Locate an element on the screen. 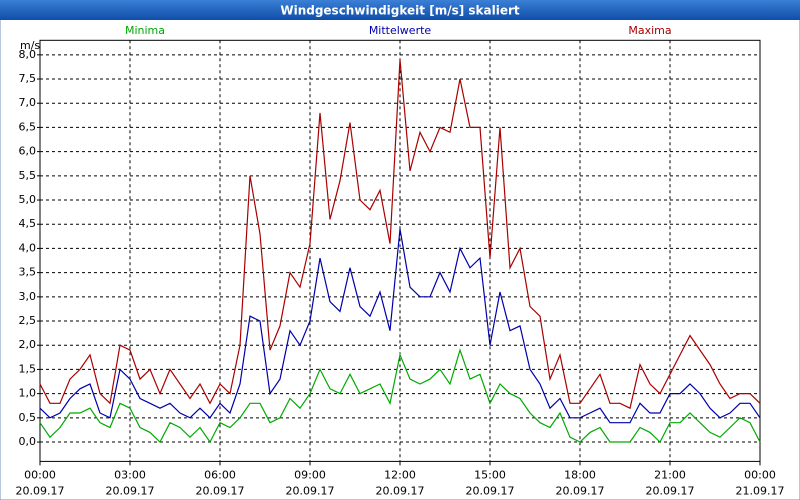 Image resolution: width=800 pixels, height=500 pixels. y-tick-label: 5,0 is located at coordinates (28, 199).